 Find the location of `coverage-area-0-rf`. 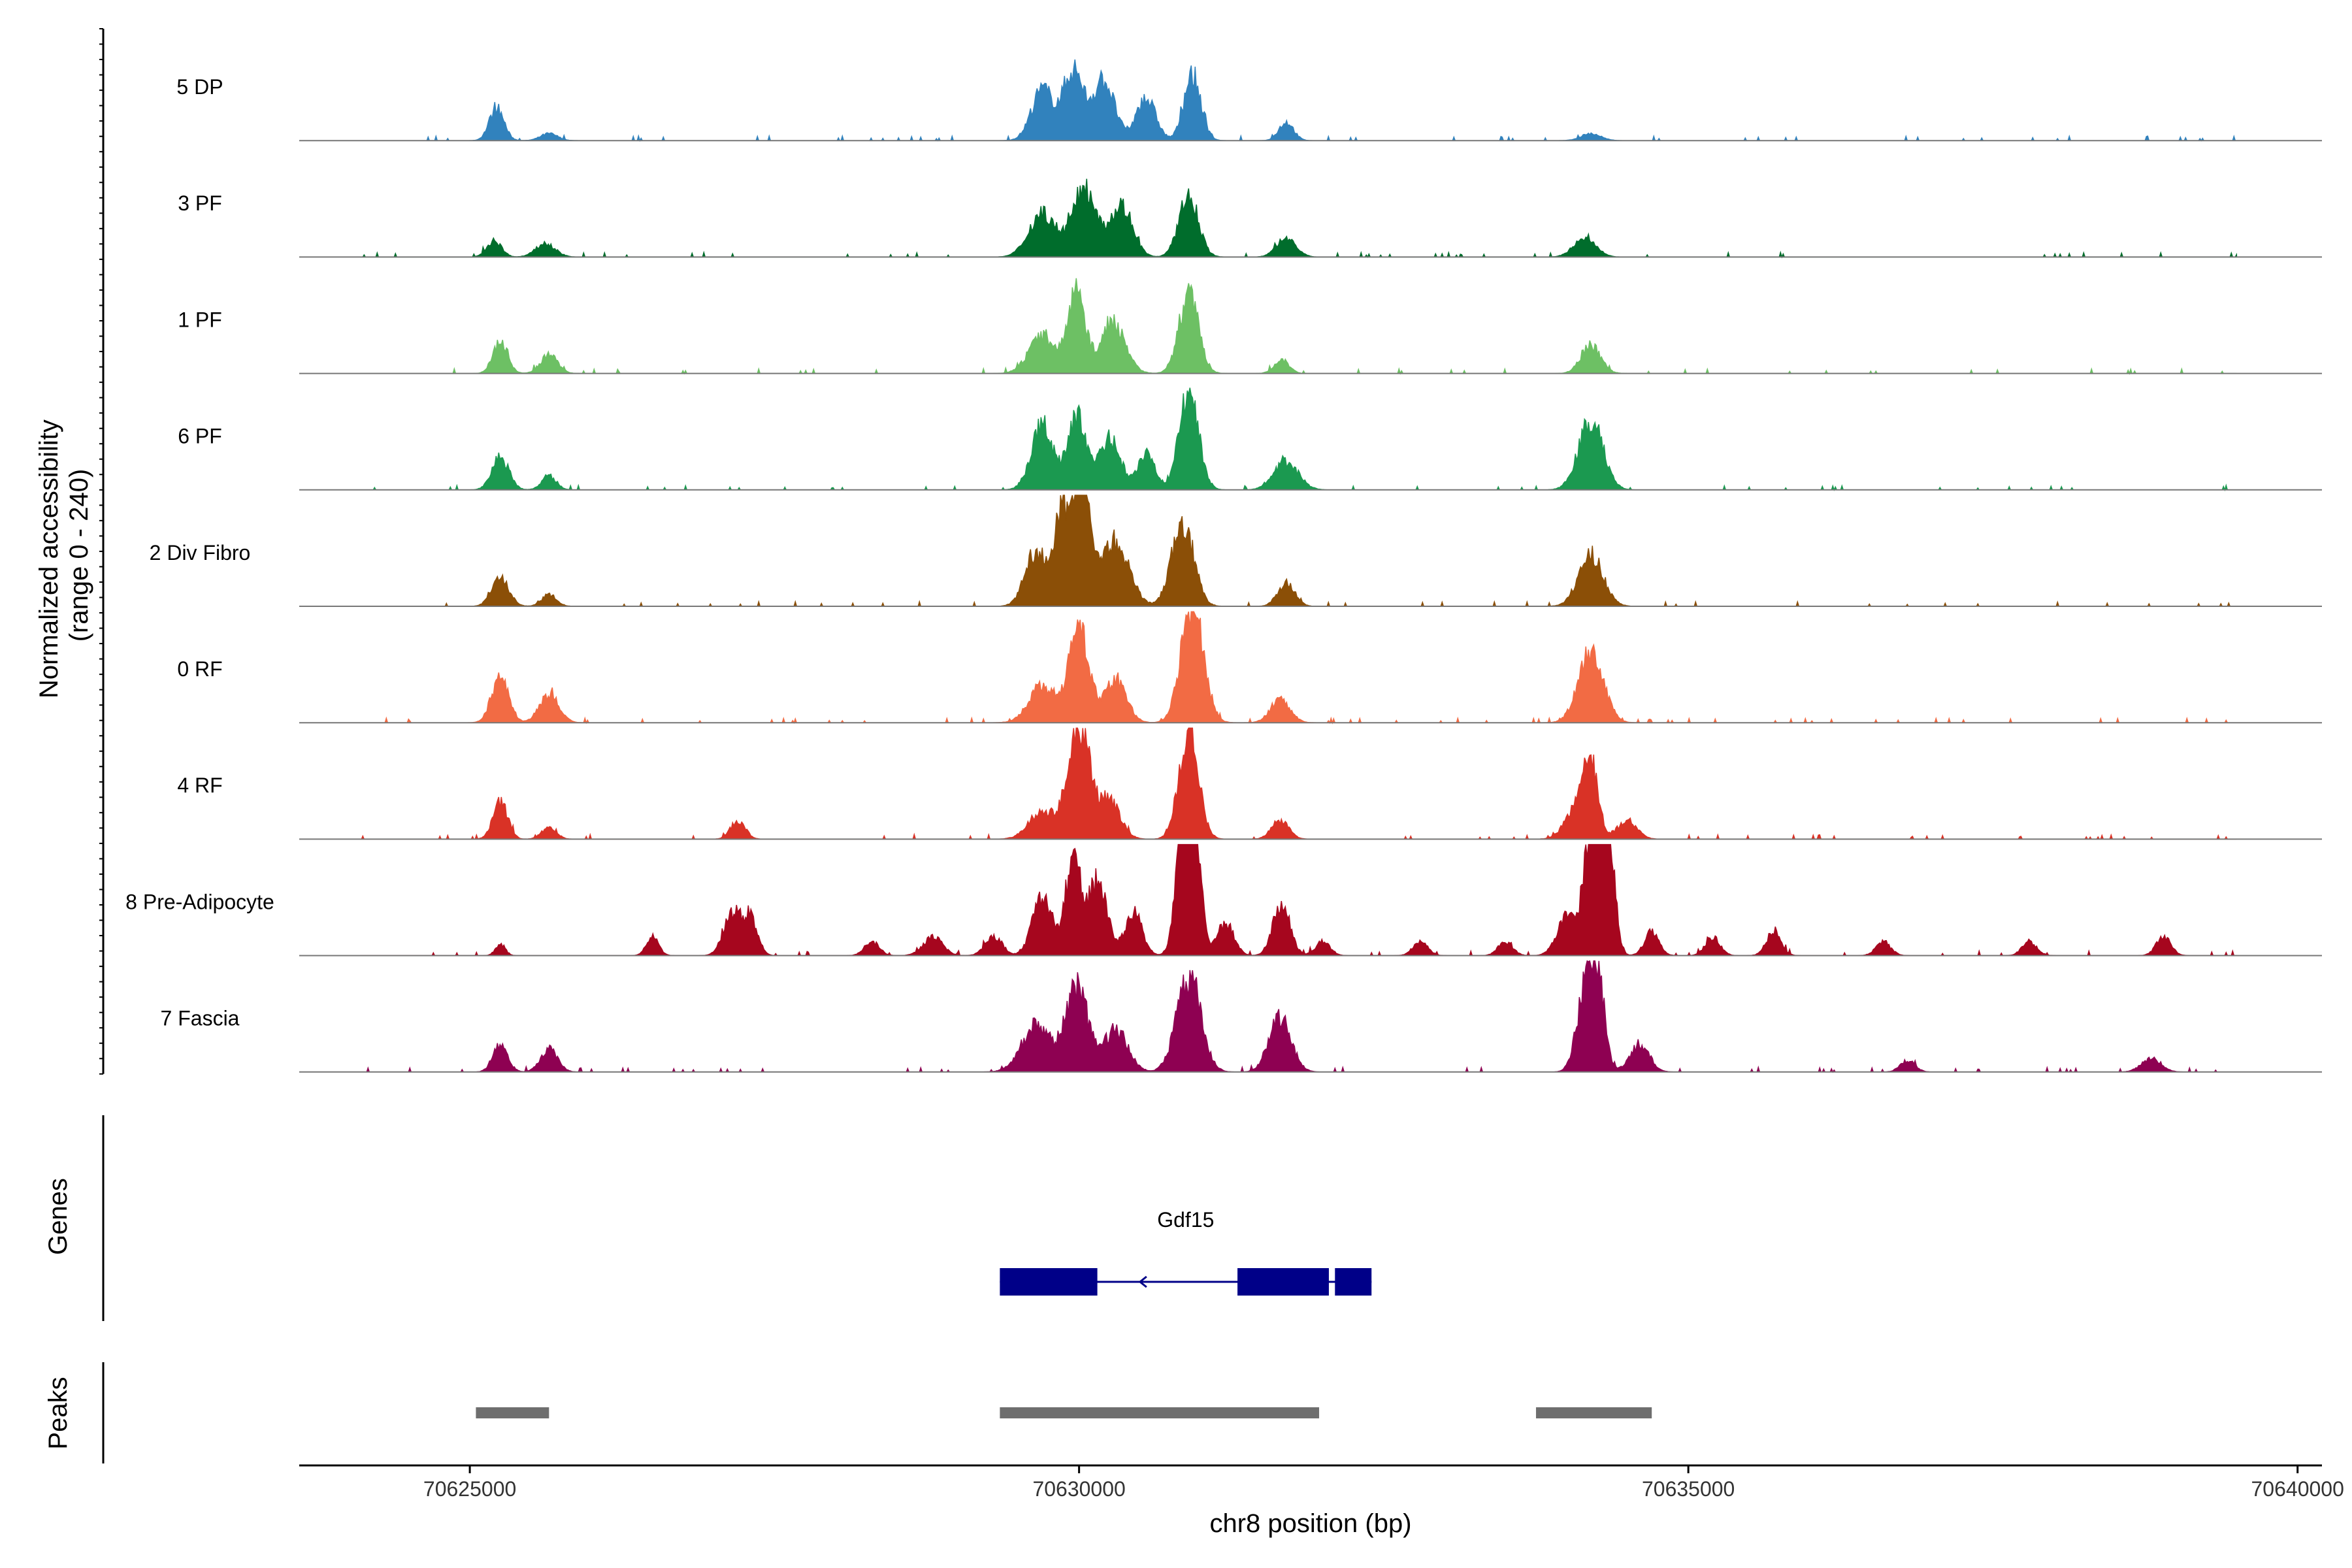

coverage-area-0-rf is located at coordinates (1298, 668).